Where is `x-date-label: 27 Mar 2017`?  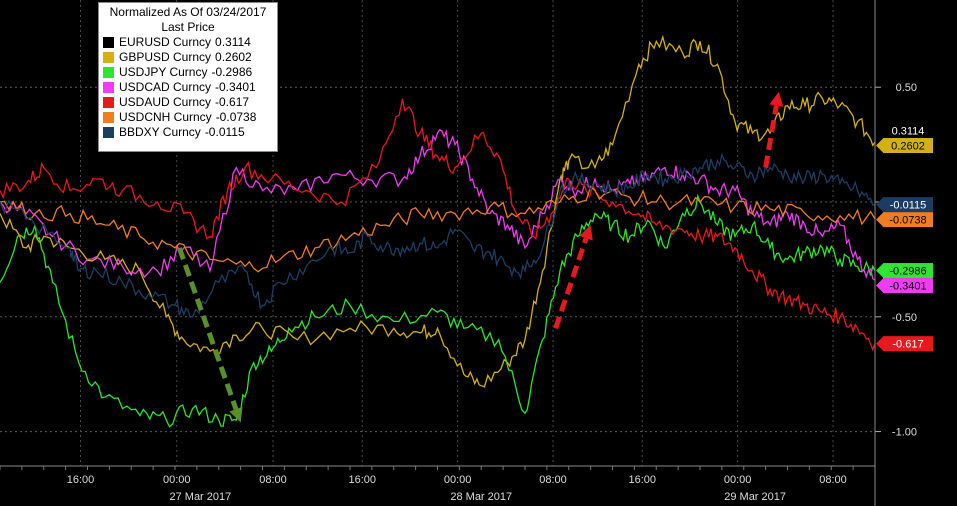
x-date-label: 27 Mar 2017 is located at coordinates (200, 497).